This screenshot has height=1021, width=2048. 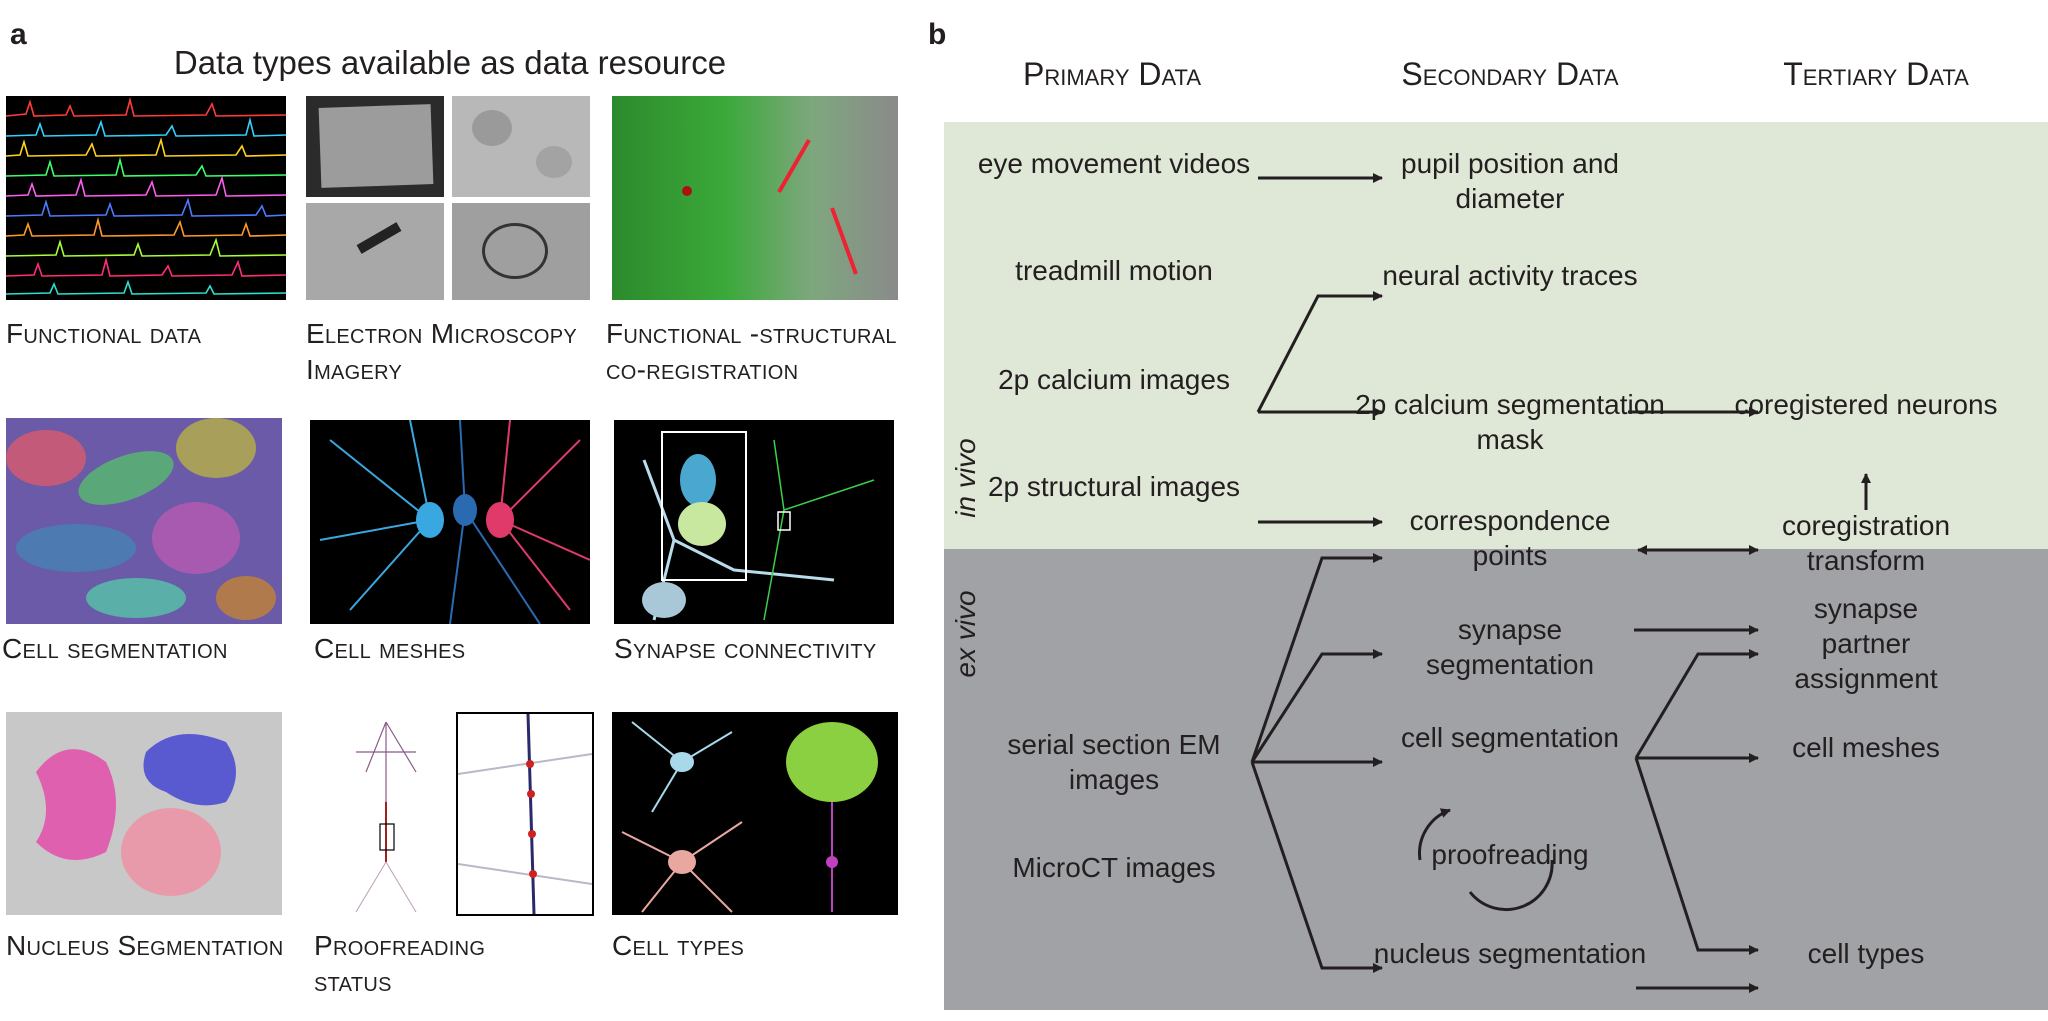 What do you see at coordinates (450, 62) in the screenshot?
I see `panel-a-title: Data types available as data resource` at bounding box center [450, 62].